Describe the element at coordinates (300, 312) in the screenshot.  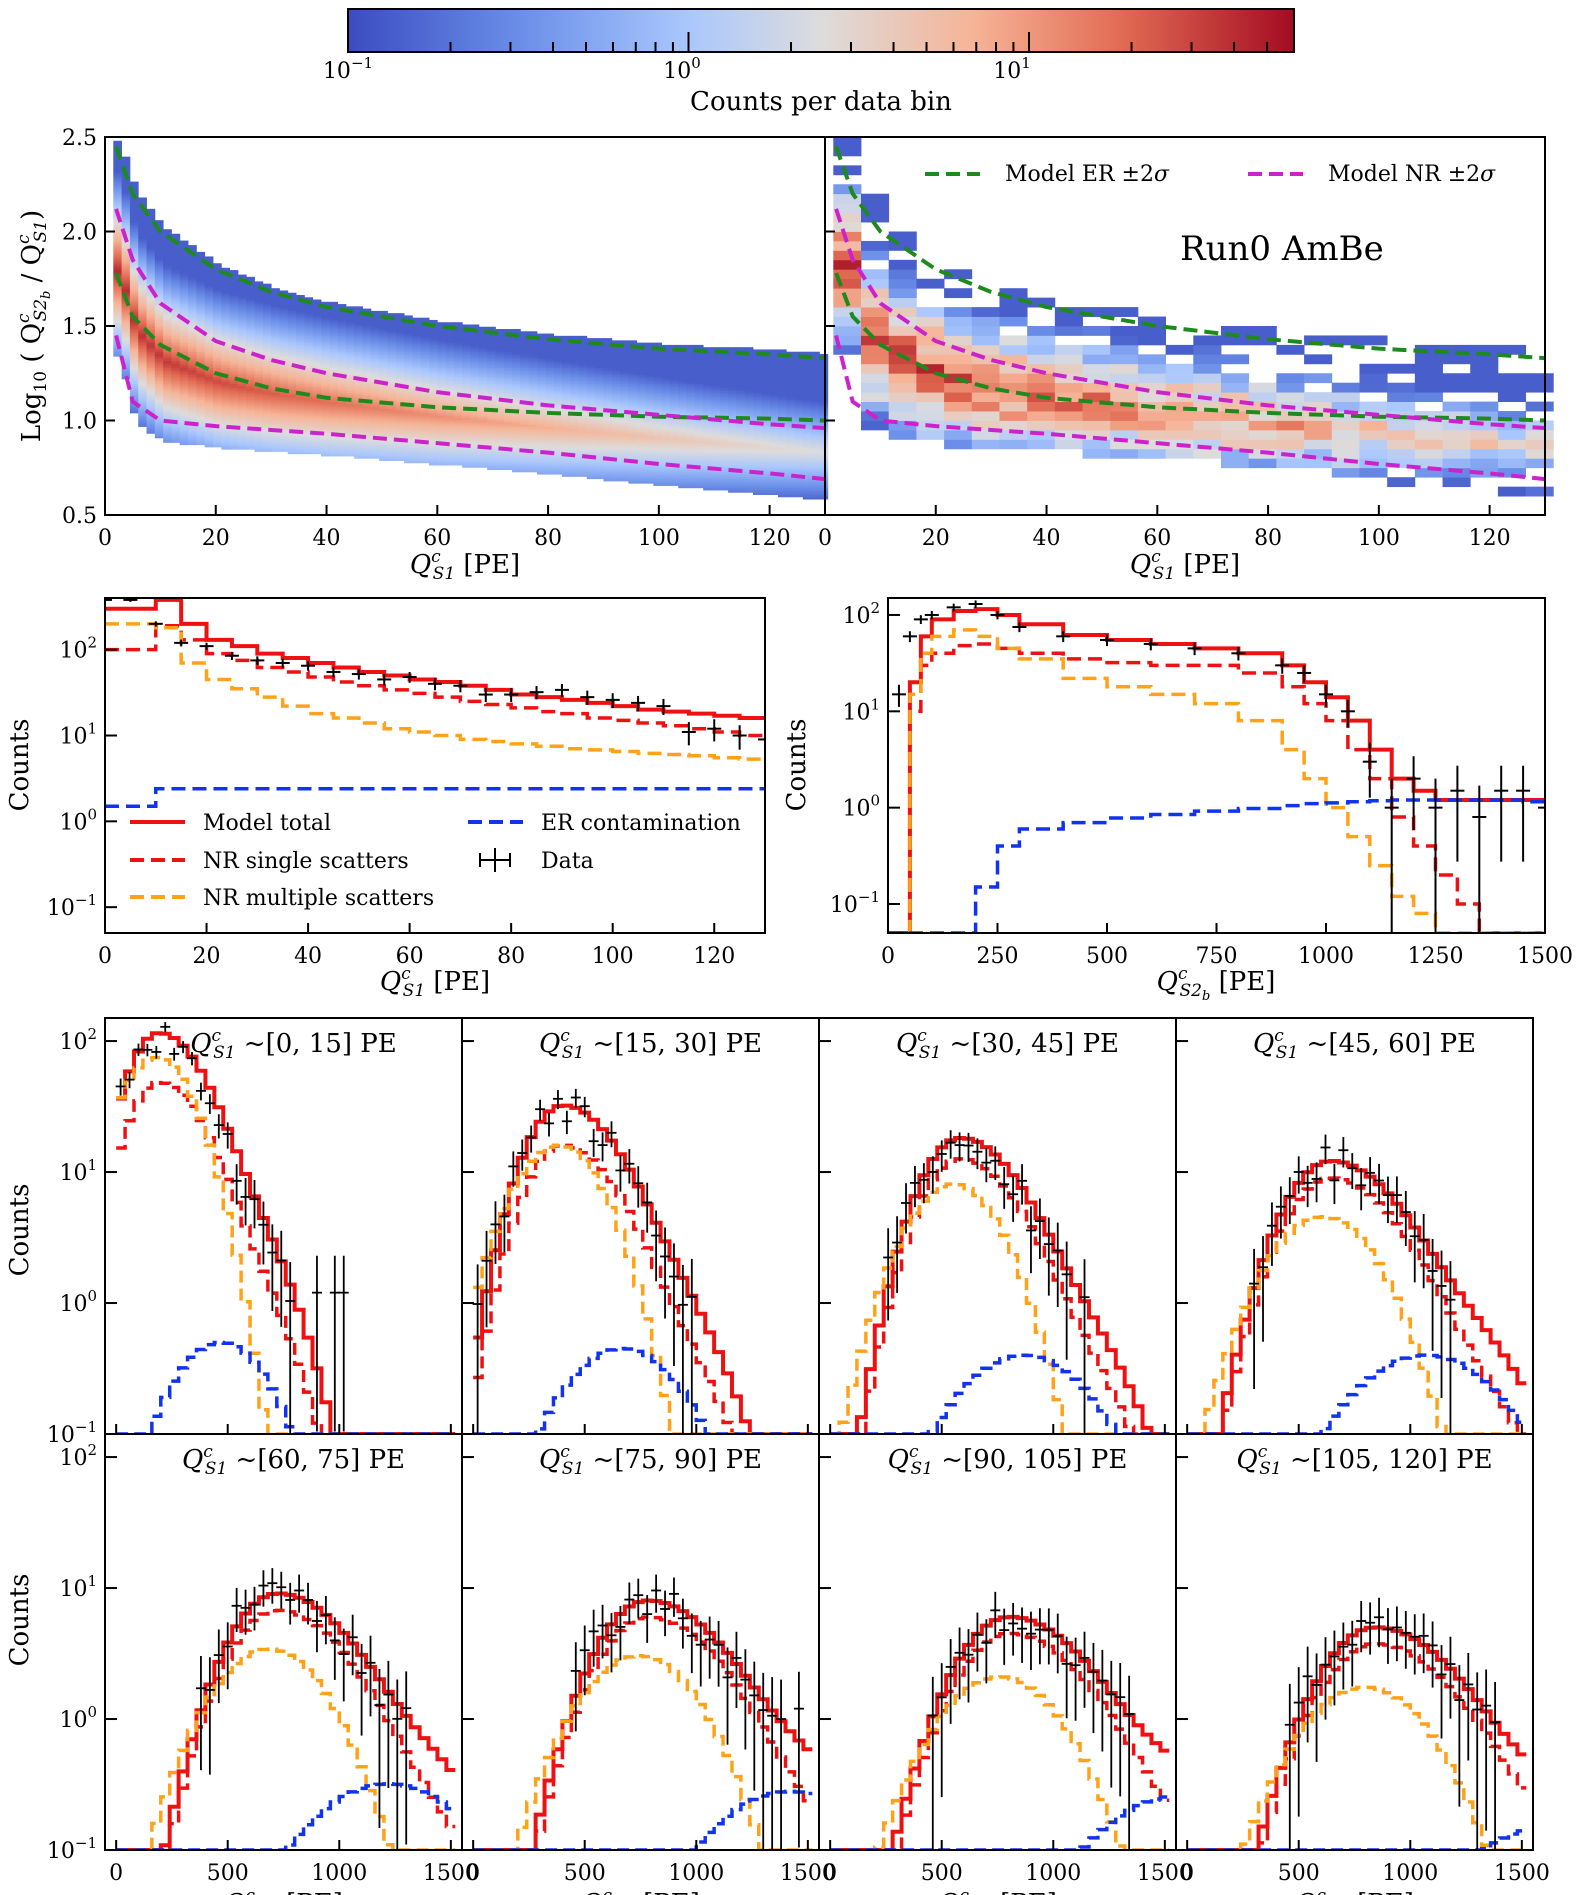
I see `hm-data-cell-1942` at that location.